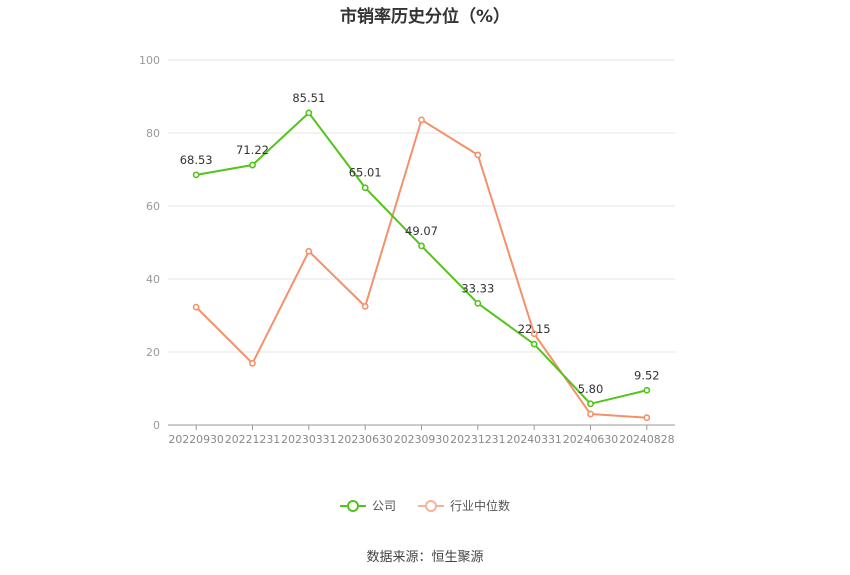 This screenshot has width=850, height=575. Describe the element at coordinates (480, 506) in the screenshot. I see `legend-label-industry-median: 行业中位数` at that location.